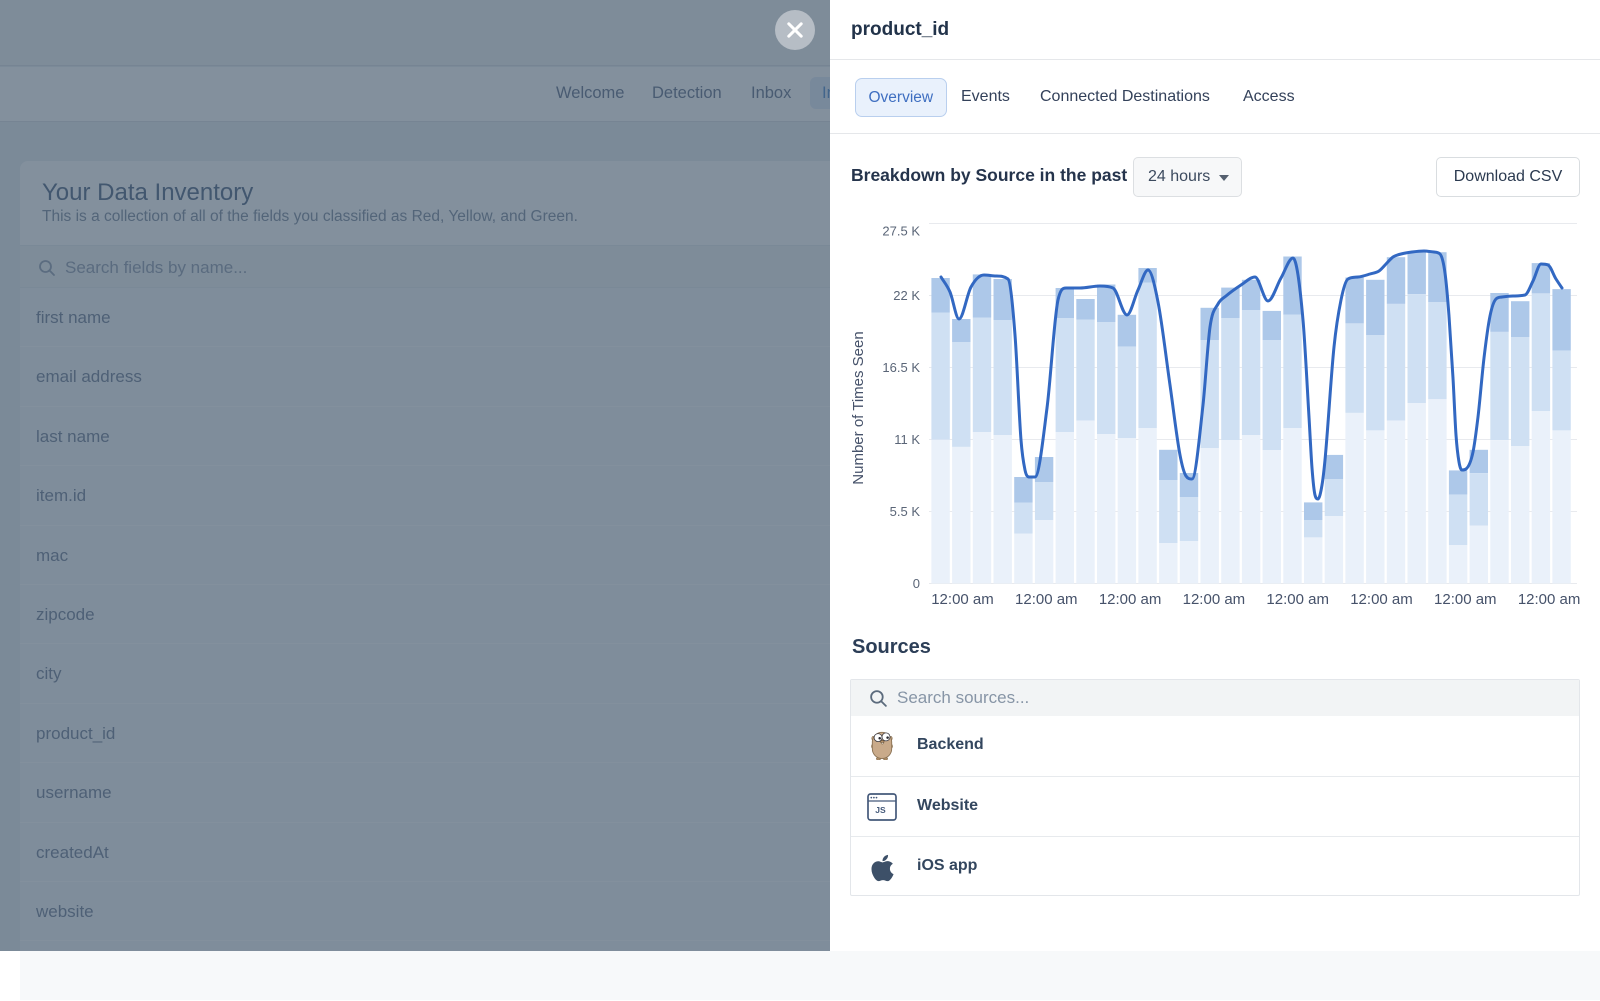 This screenshot has width=1600, height=1001. What do you see at coordinates (916, 583) in the screenshot?
I see `svg-text: 0` at bounding box center [916, 583].